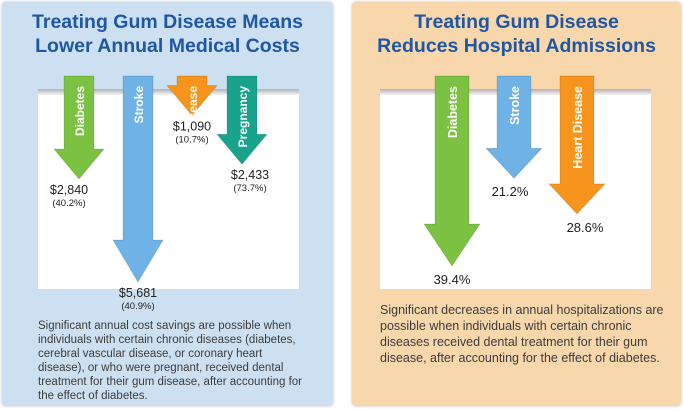 The height and width of the screenshot is (412, 683). Describe the element at coordinates (585, 227) in the screenshot. I see `heart-disease-value-label: 28.6%` at that location.